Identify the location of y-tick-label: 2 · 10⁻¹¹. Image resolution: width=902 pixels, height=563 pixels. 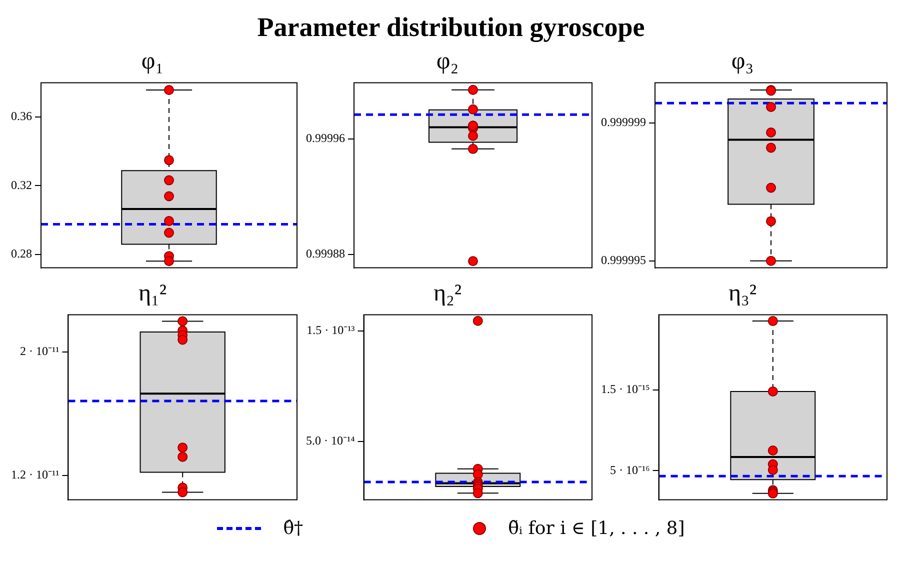
(40, 351).